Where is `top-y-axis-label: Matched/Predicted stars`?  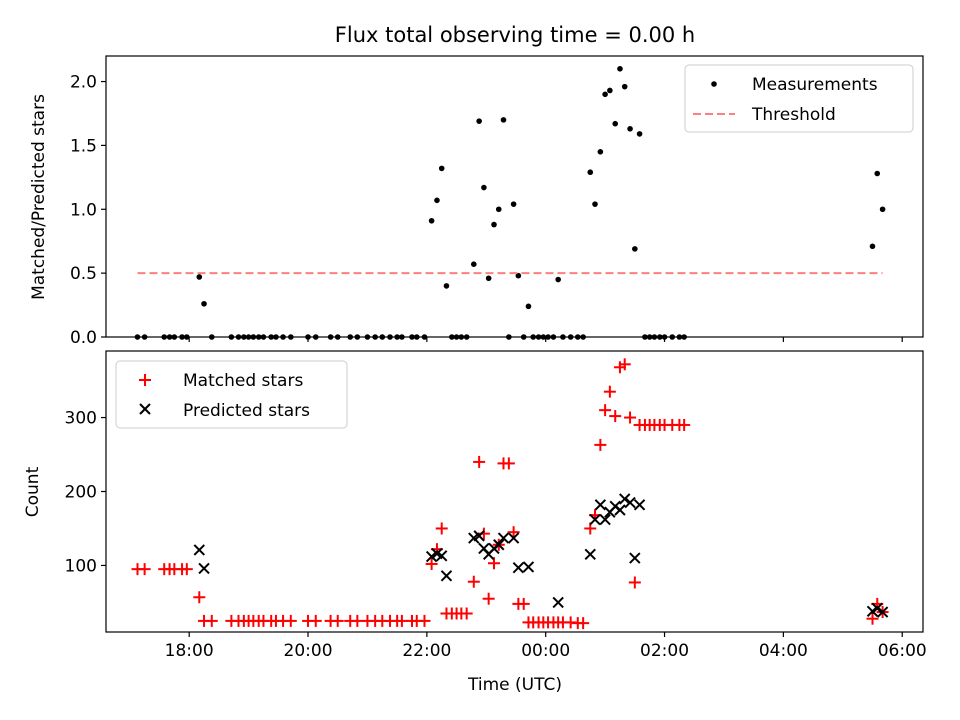 top-y-axis-label: Matched/Predicted stars is located at coordinates (39, 197).